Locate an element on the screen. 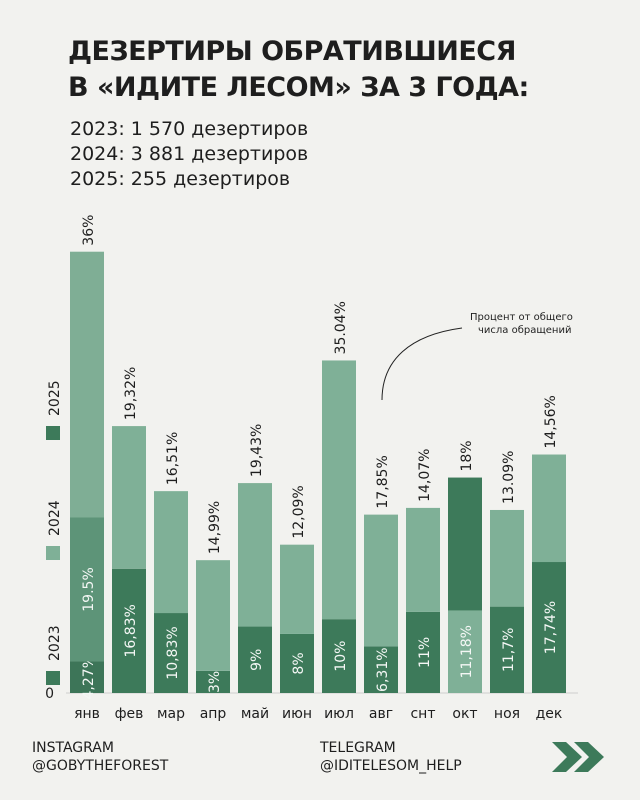 The image size is (640, 800). value-label: 19,43% is located at coordinates (257, 450).